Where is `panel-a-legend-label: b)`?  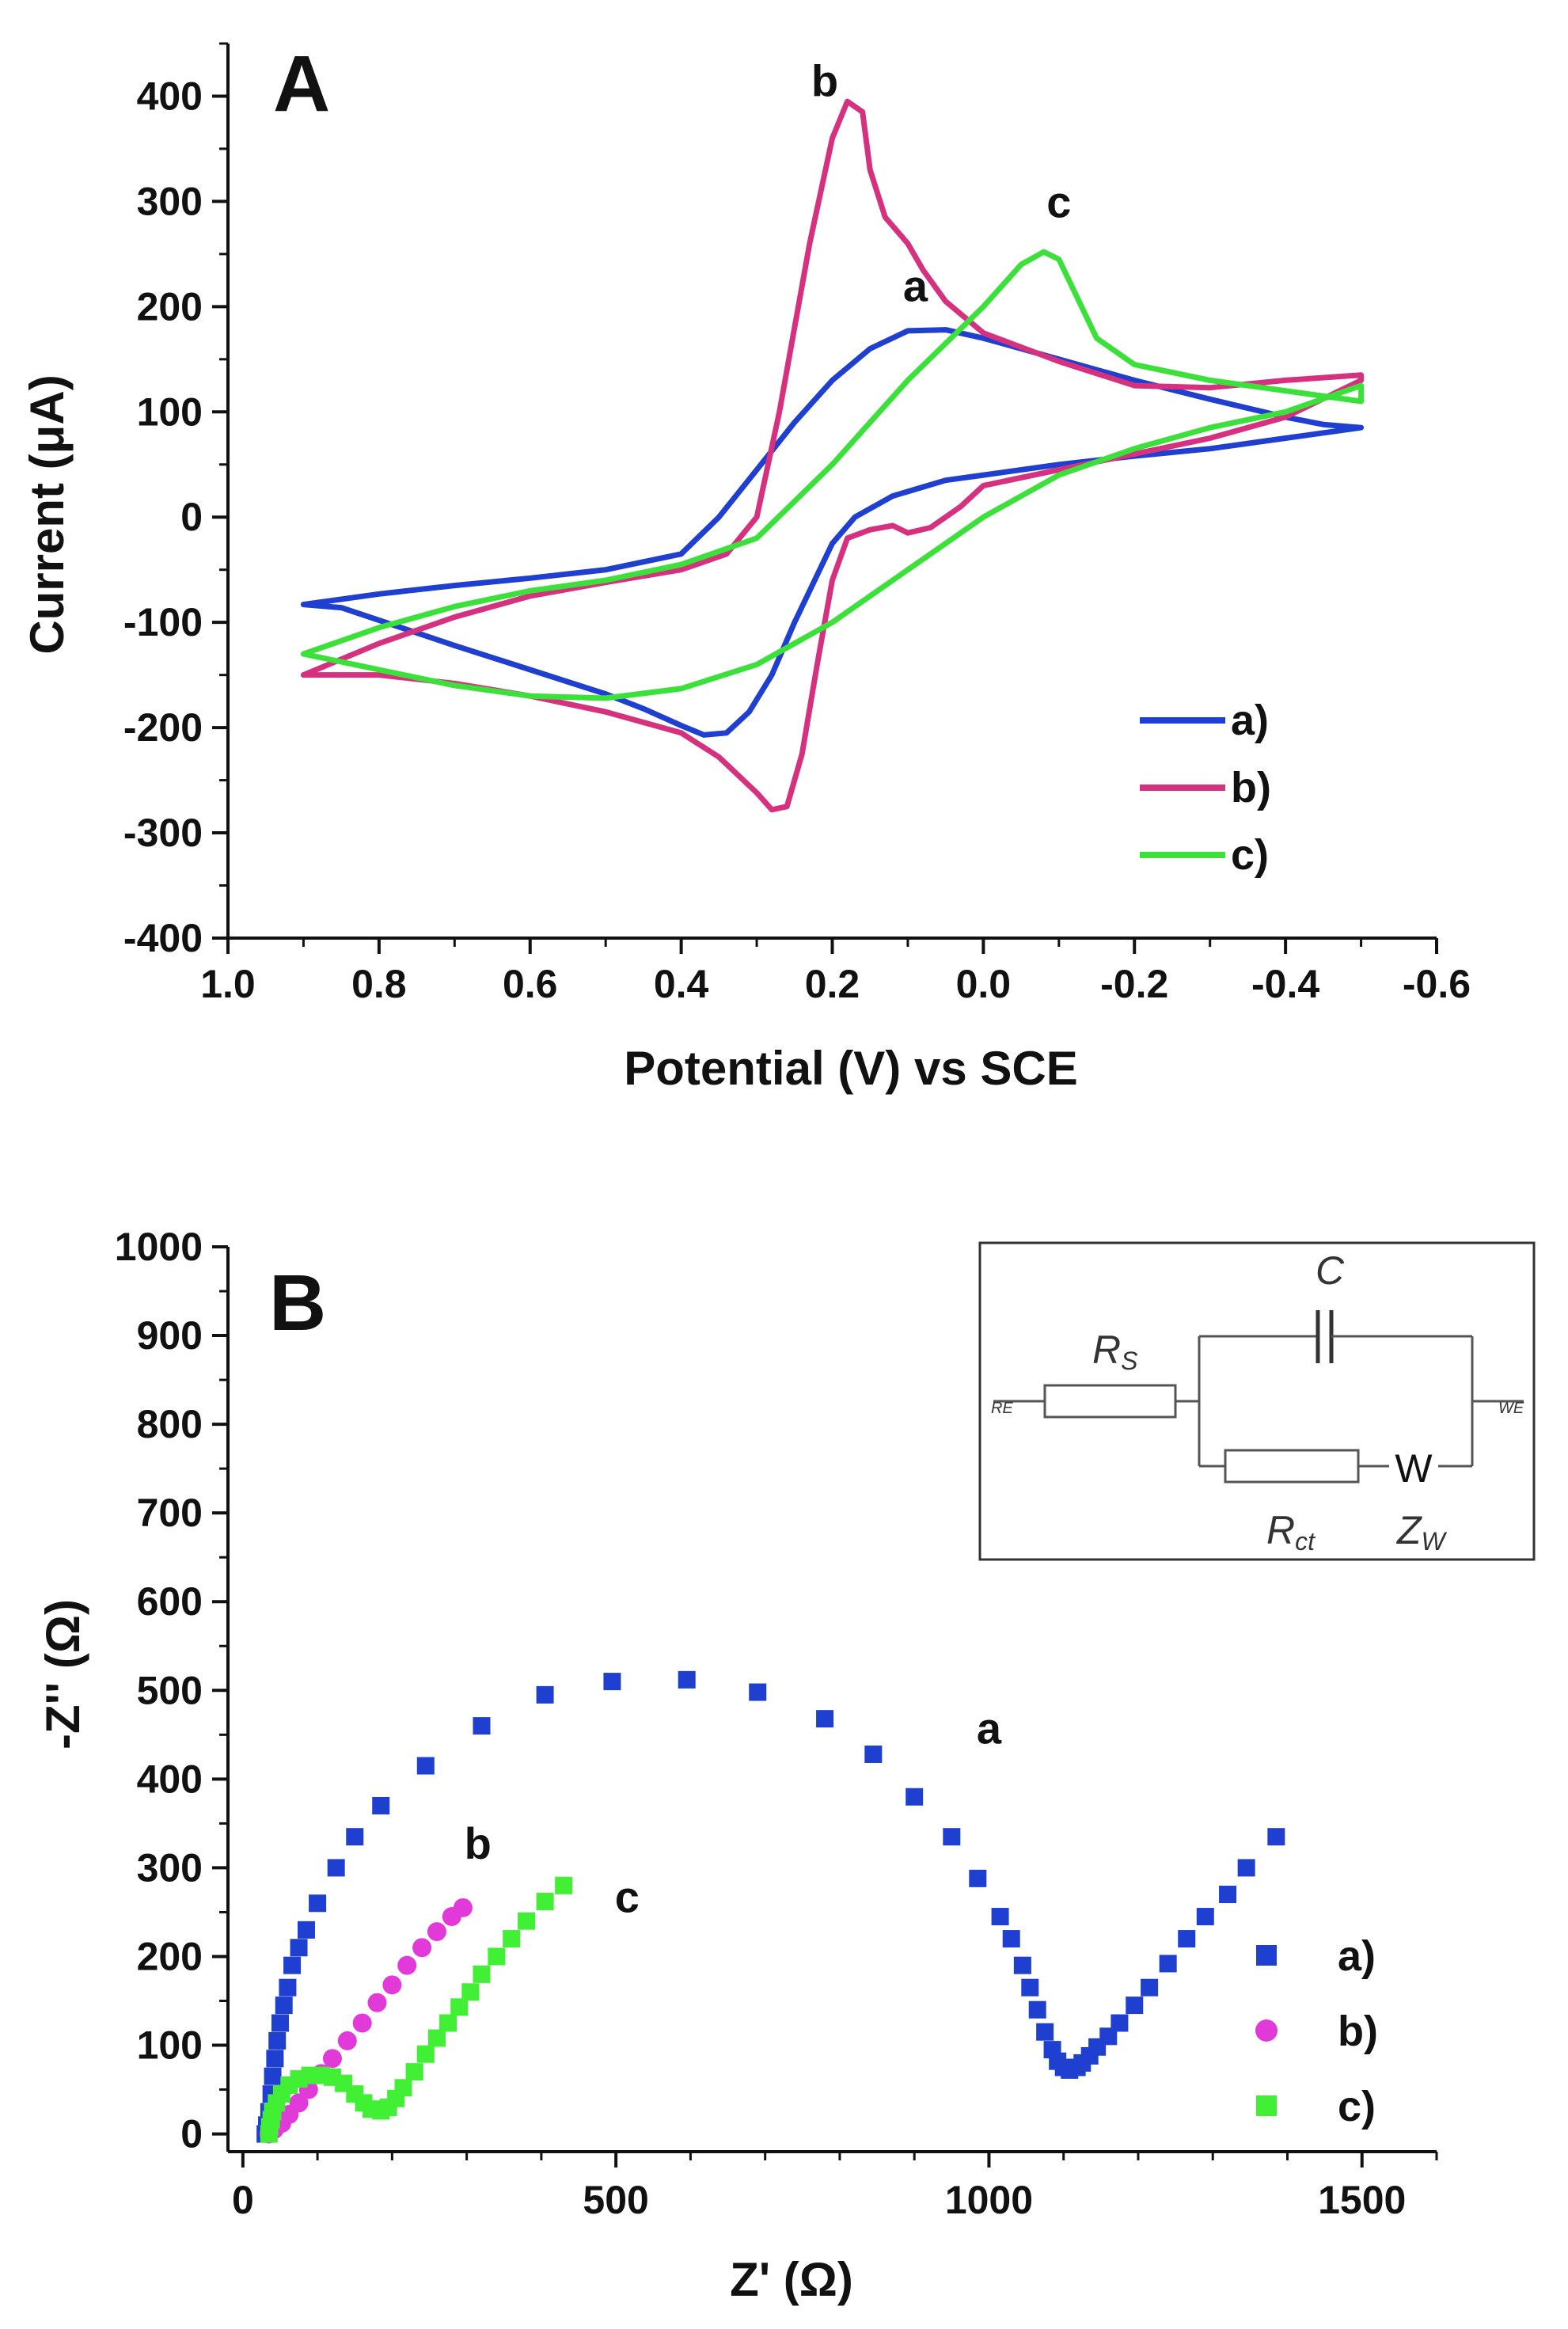
panel-a-legend-label: b) is located at coordinates (1251, 787).